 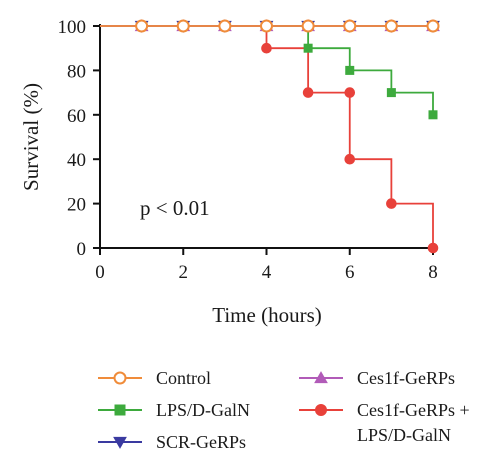 I want to click on y-tick-label: 0, so click(x=82, y=249).